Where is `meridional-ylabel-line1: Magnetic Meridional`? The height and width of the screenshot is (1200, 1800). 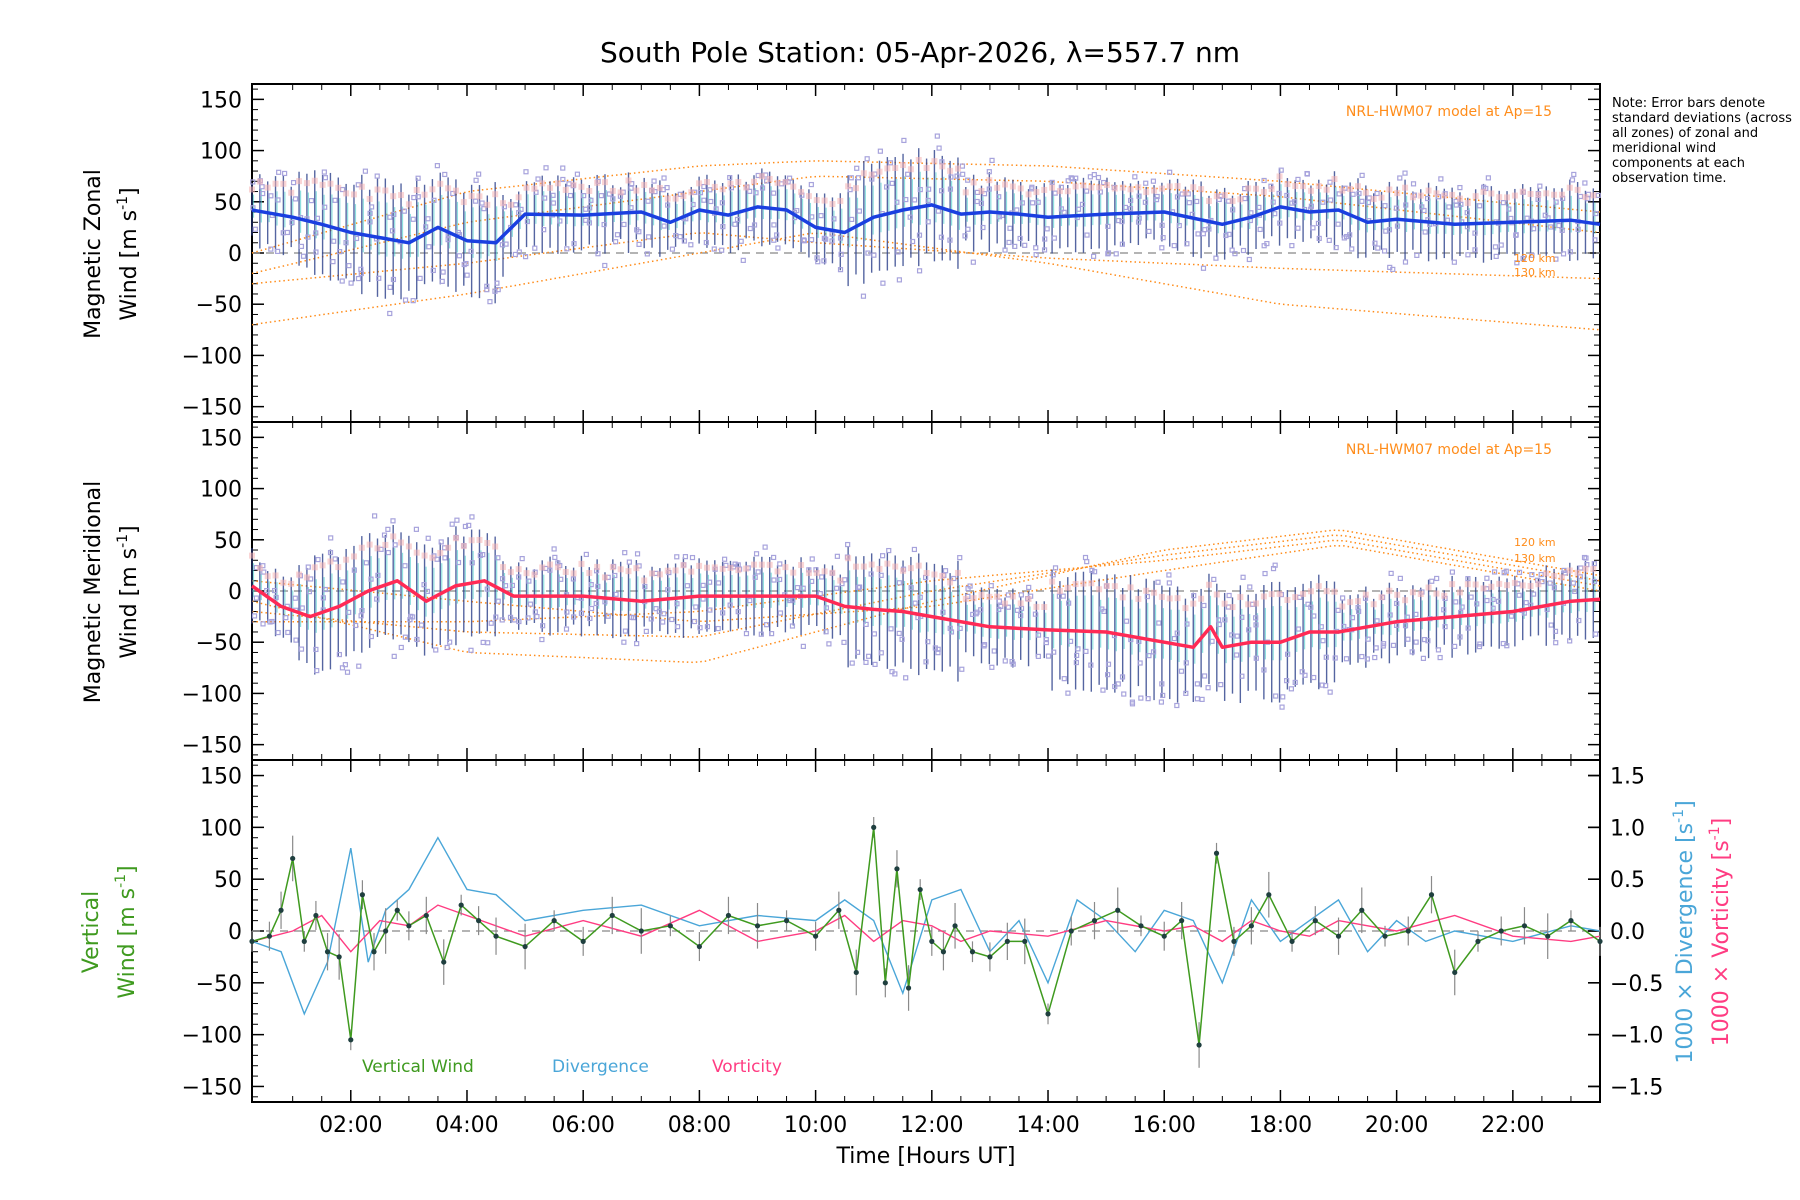
meridional-ylabel-line1: Magnetic Meridional is located at coordinates (93, 592).